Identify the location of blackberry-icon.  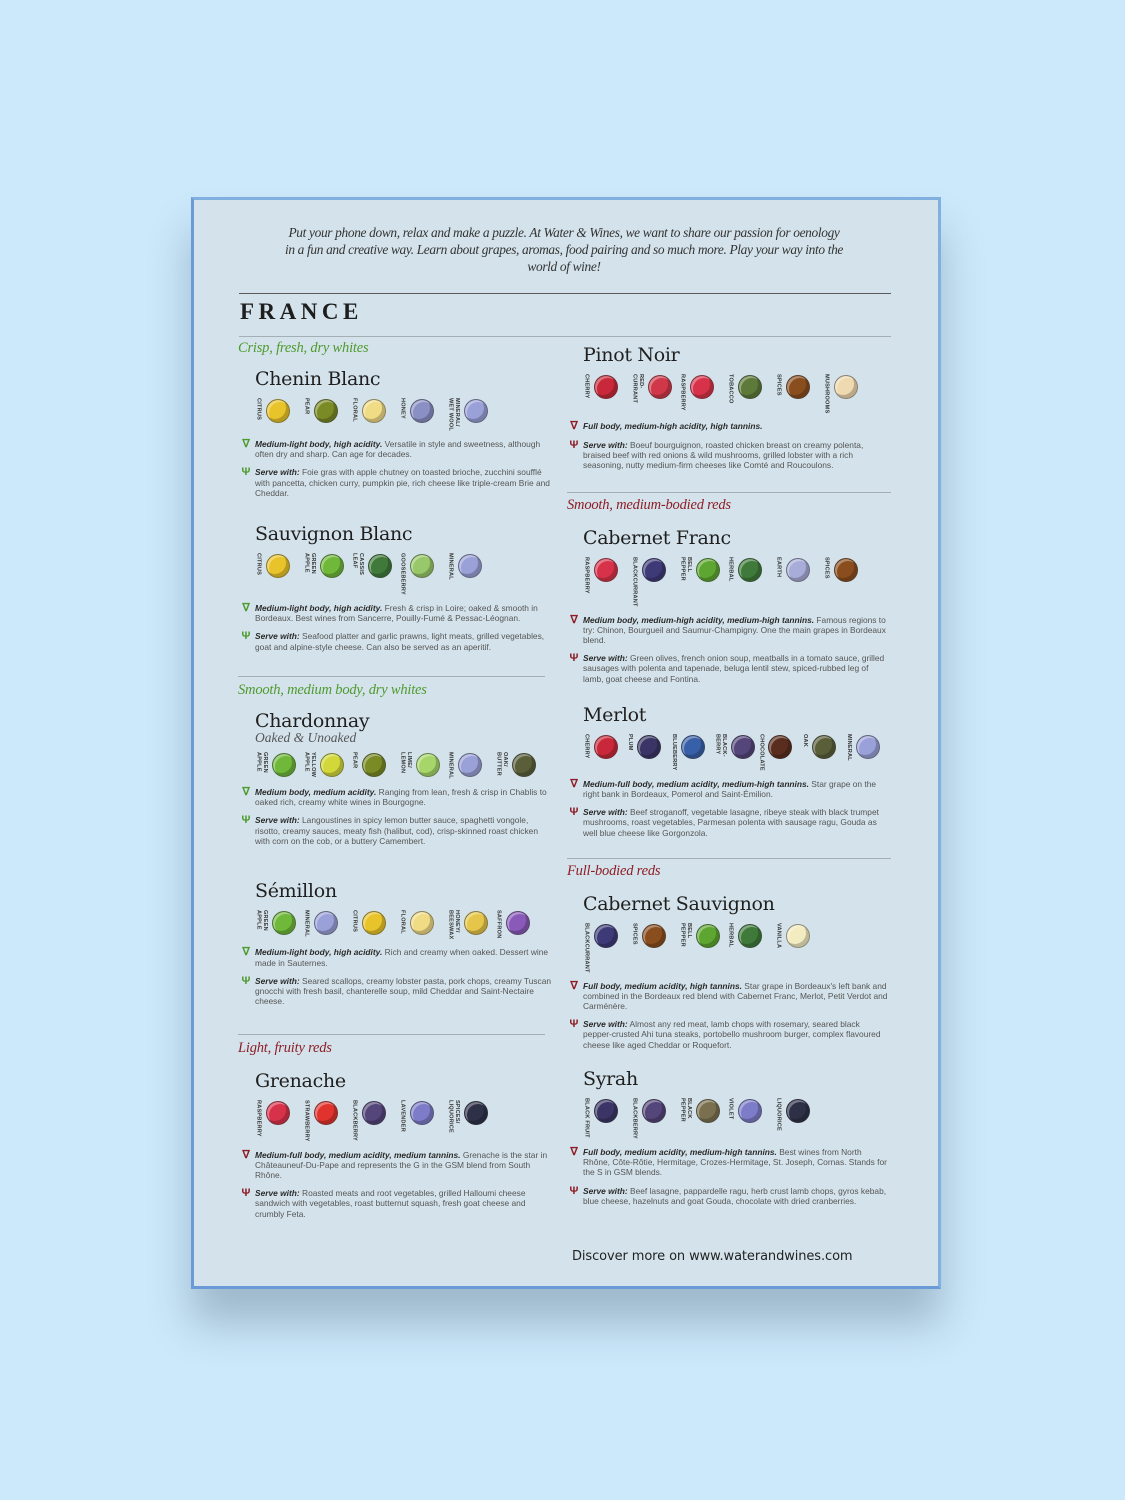
(743, 747).